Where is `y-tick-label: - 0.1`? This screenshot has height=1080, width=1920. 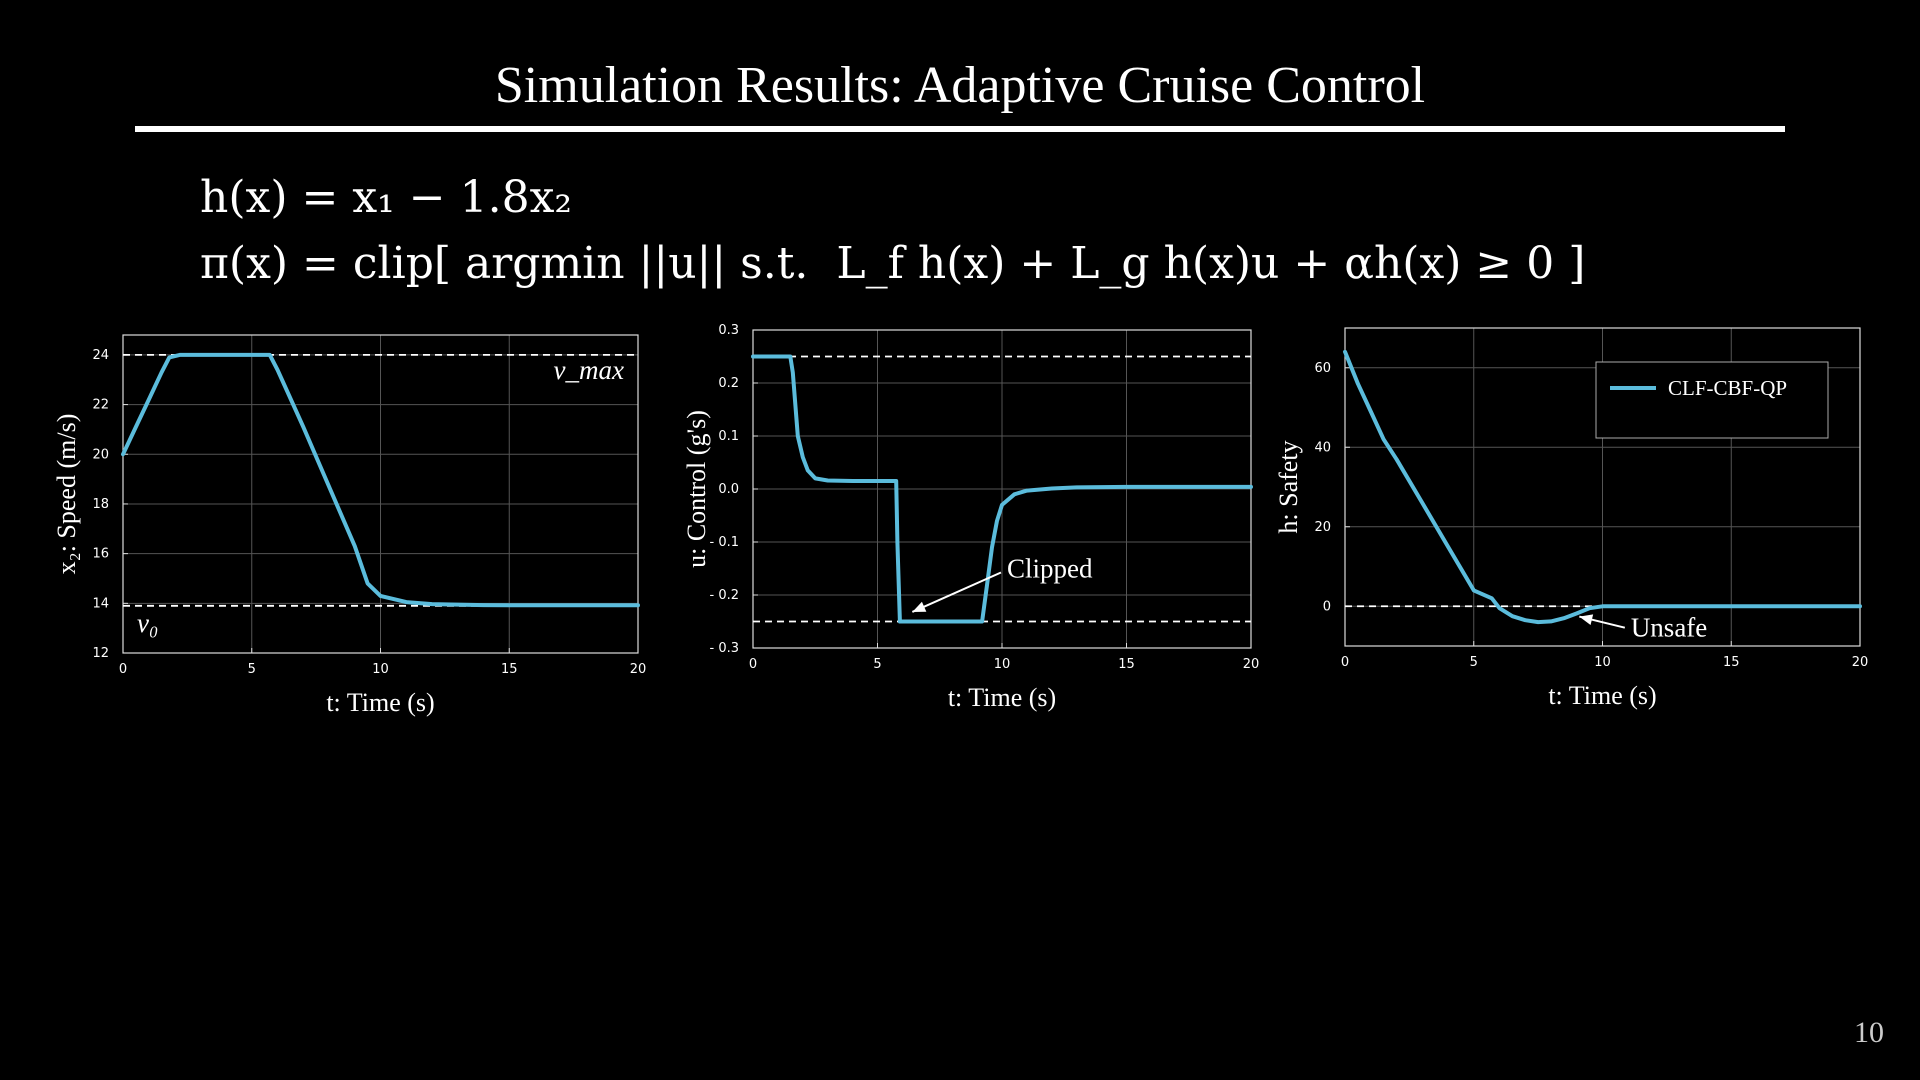 y-tick-label: - 0.1 is located at coordinates (725, 542).